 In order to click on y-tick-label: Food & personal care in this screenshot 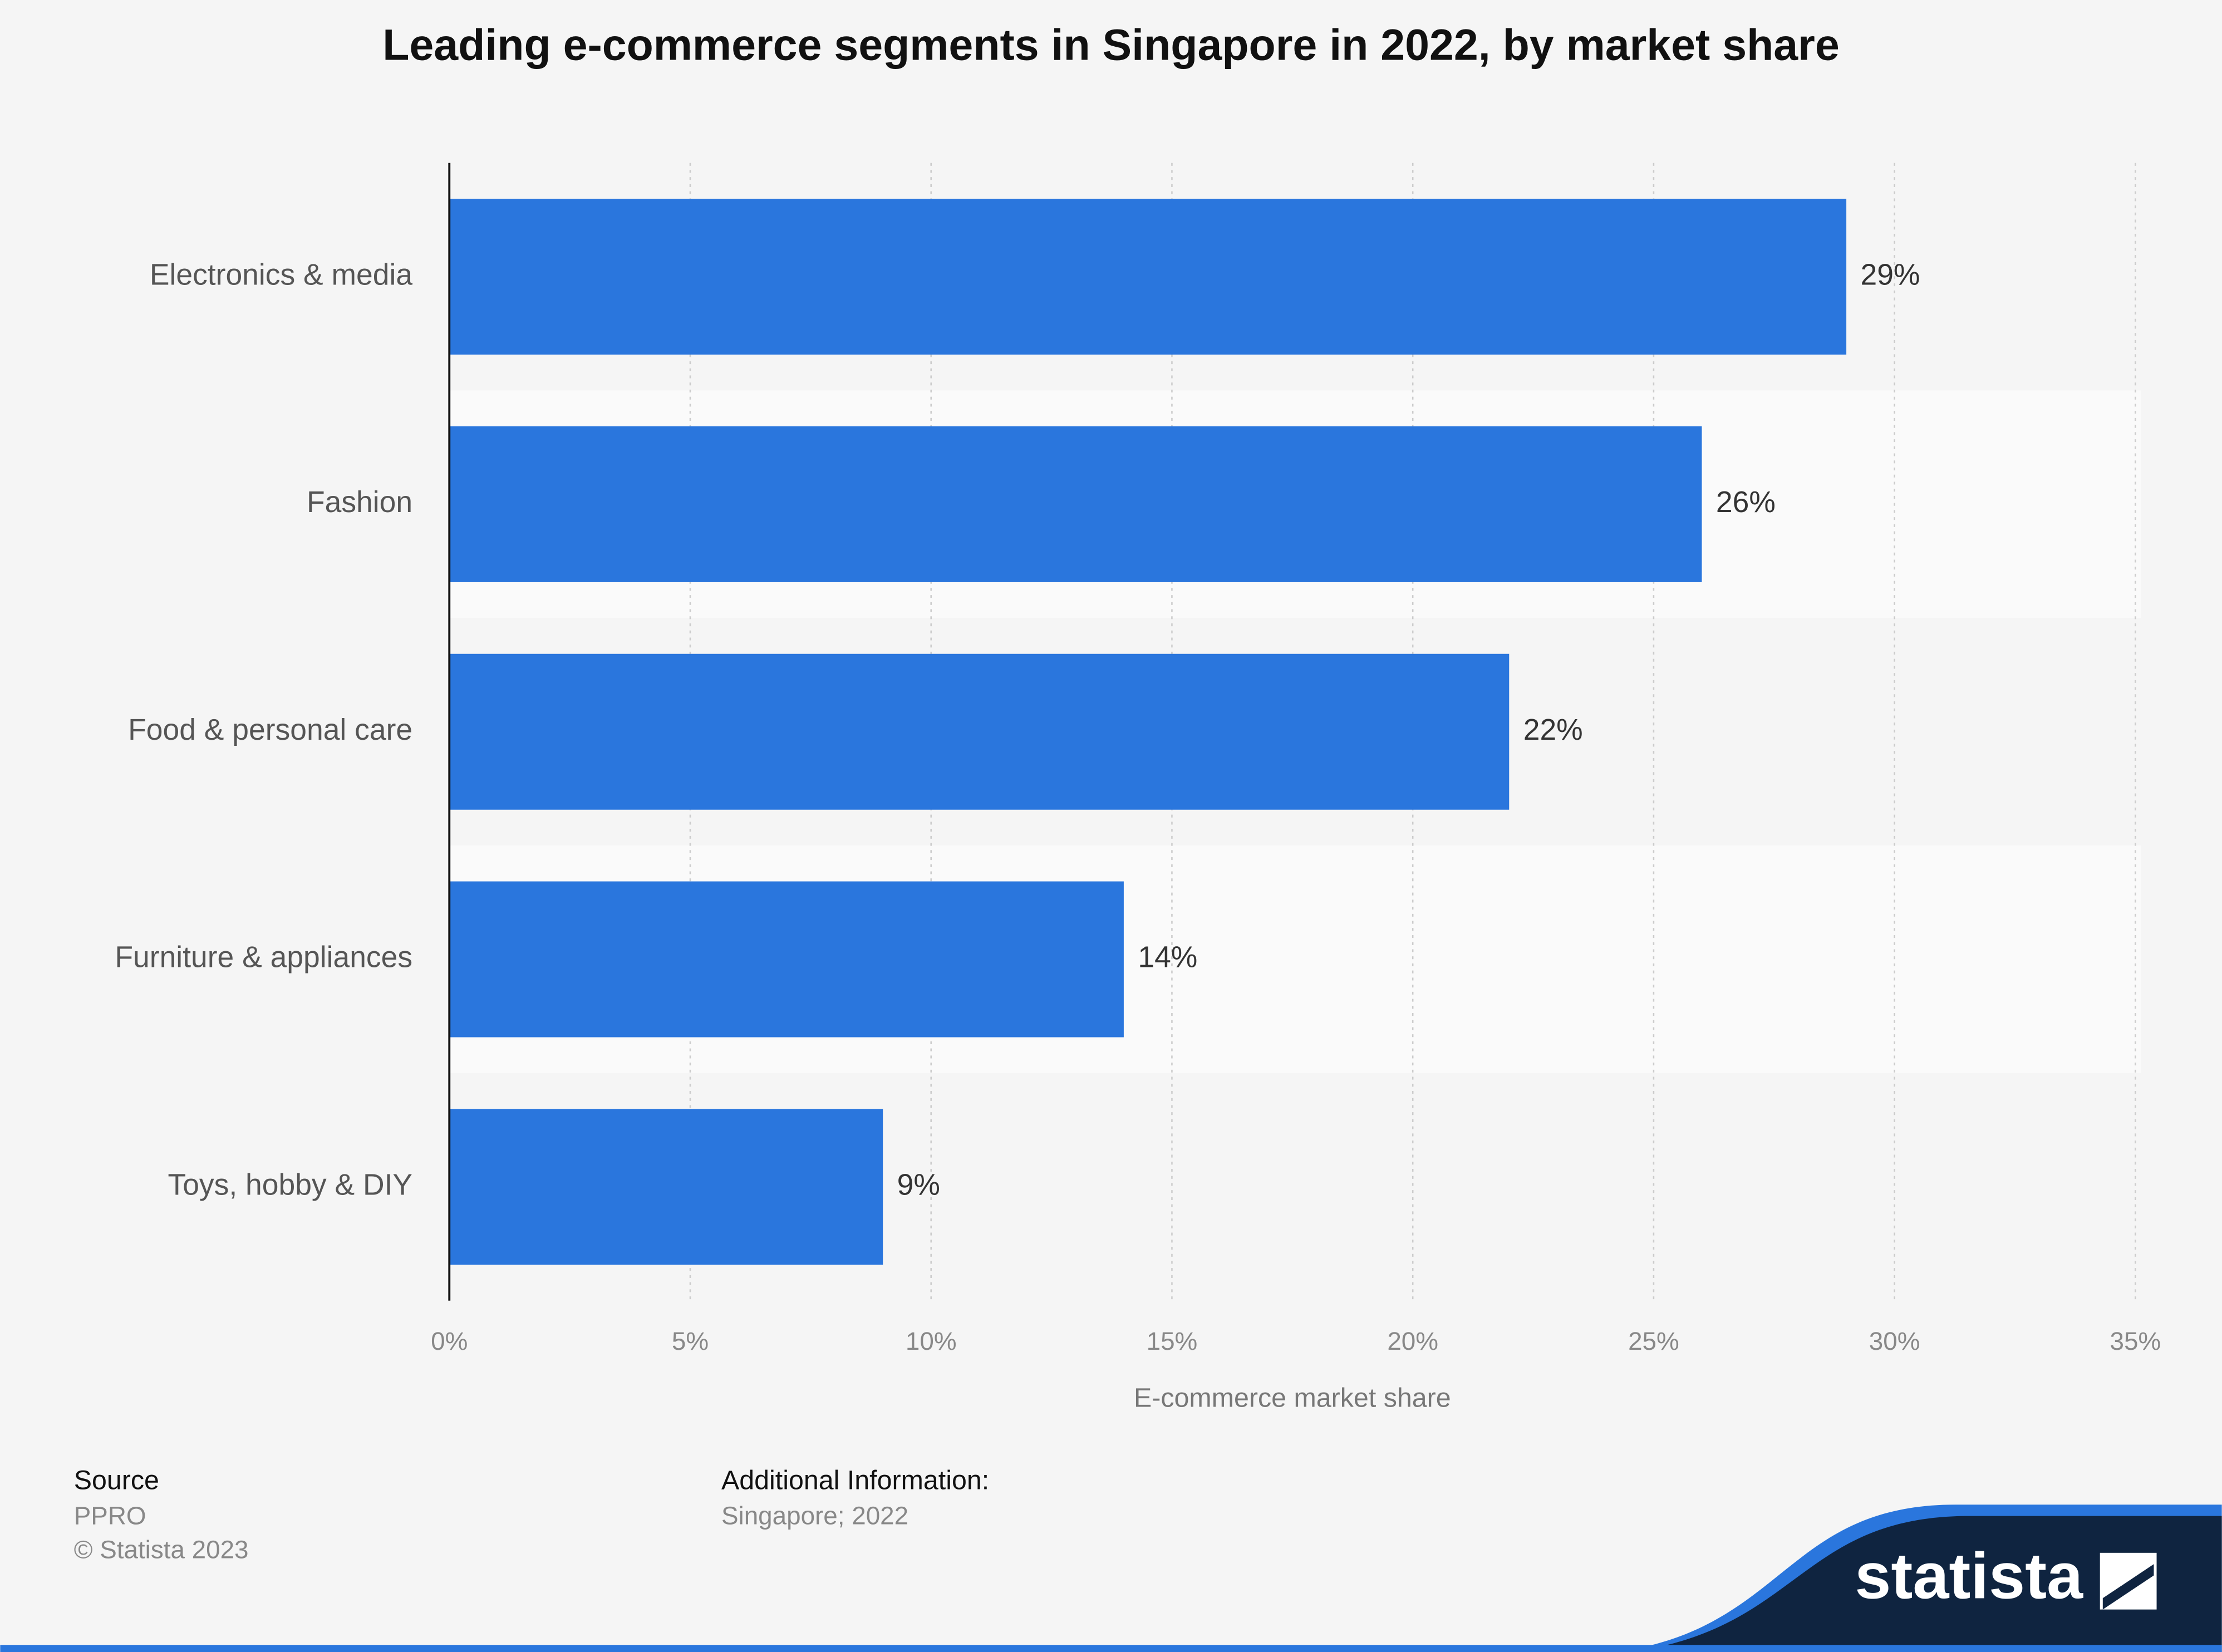, I will do `click(270, 730)`.